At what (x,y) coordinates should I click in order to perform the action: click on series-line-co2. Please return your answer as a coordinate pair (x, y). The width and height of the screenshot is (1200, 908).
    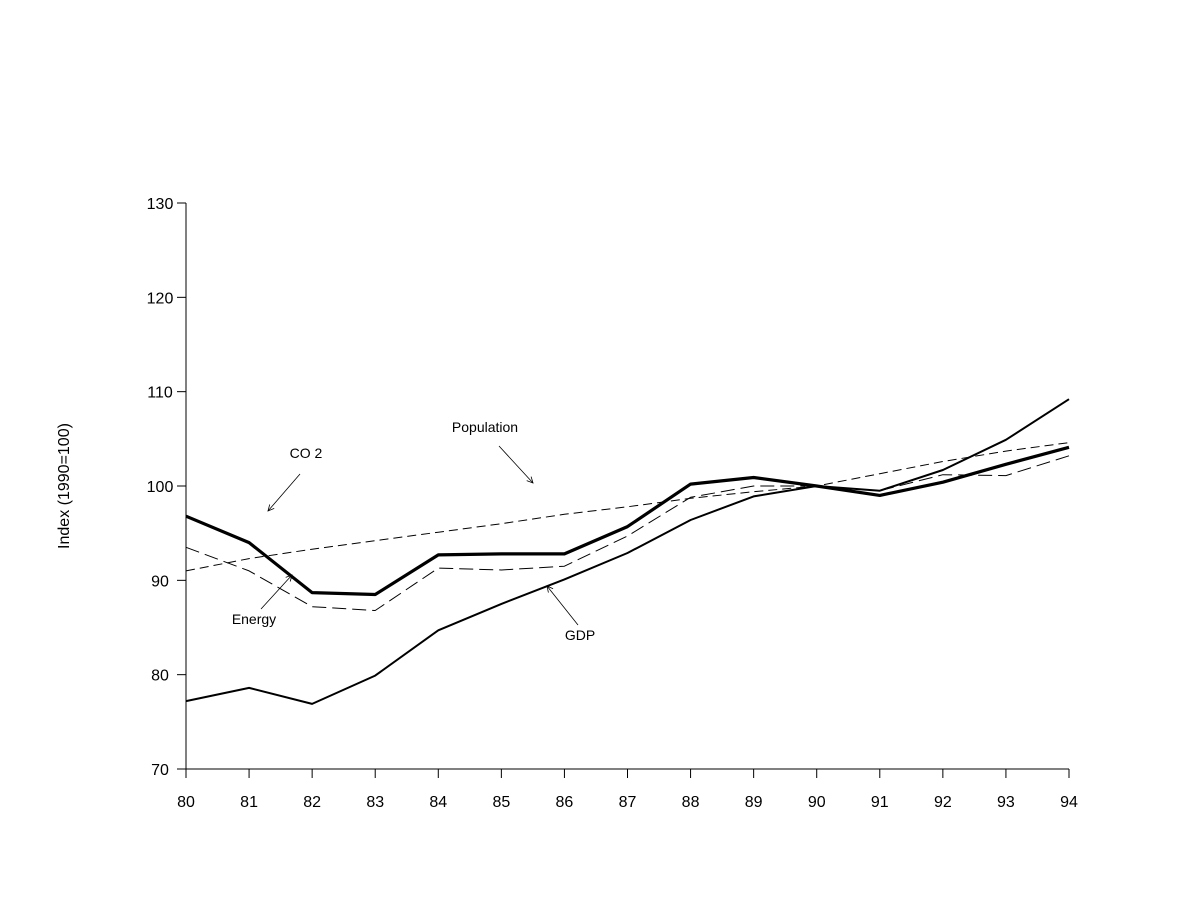
    Looking at the image, I should click on (627, 521).